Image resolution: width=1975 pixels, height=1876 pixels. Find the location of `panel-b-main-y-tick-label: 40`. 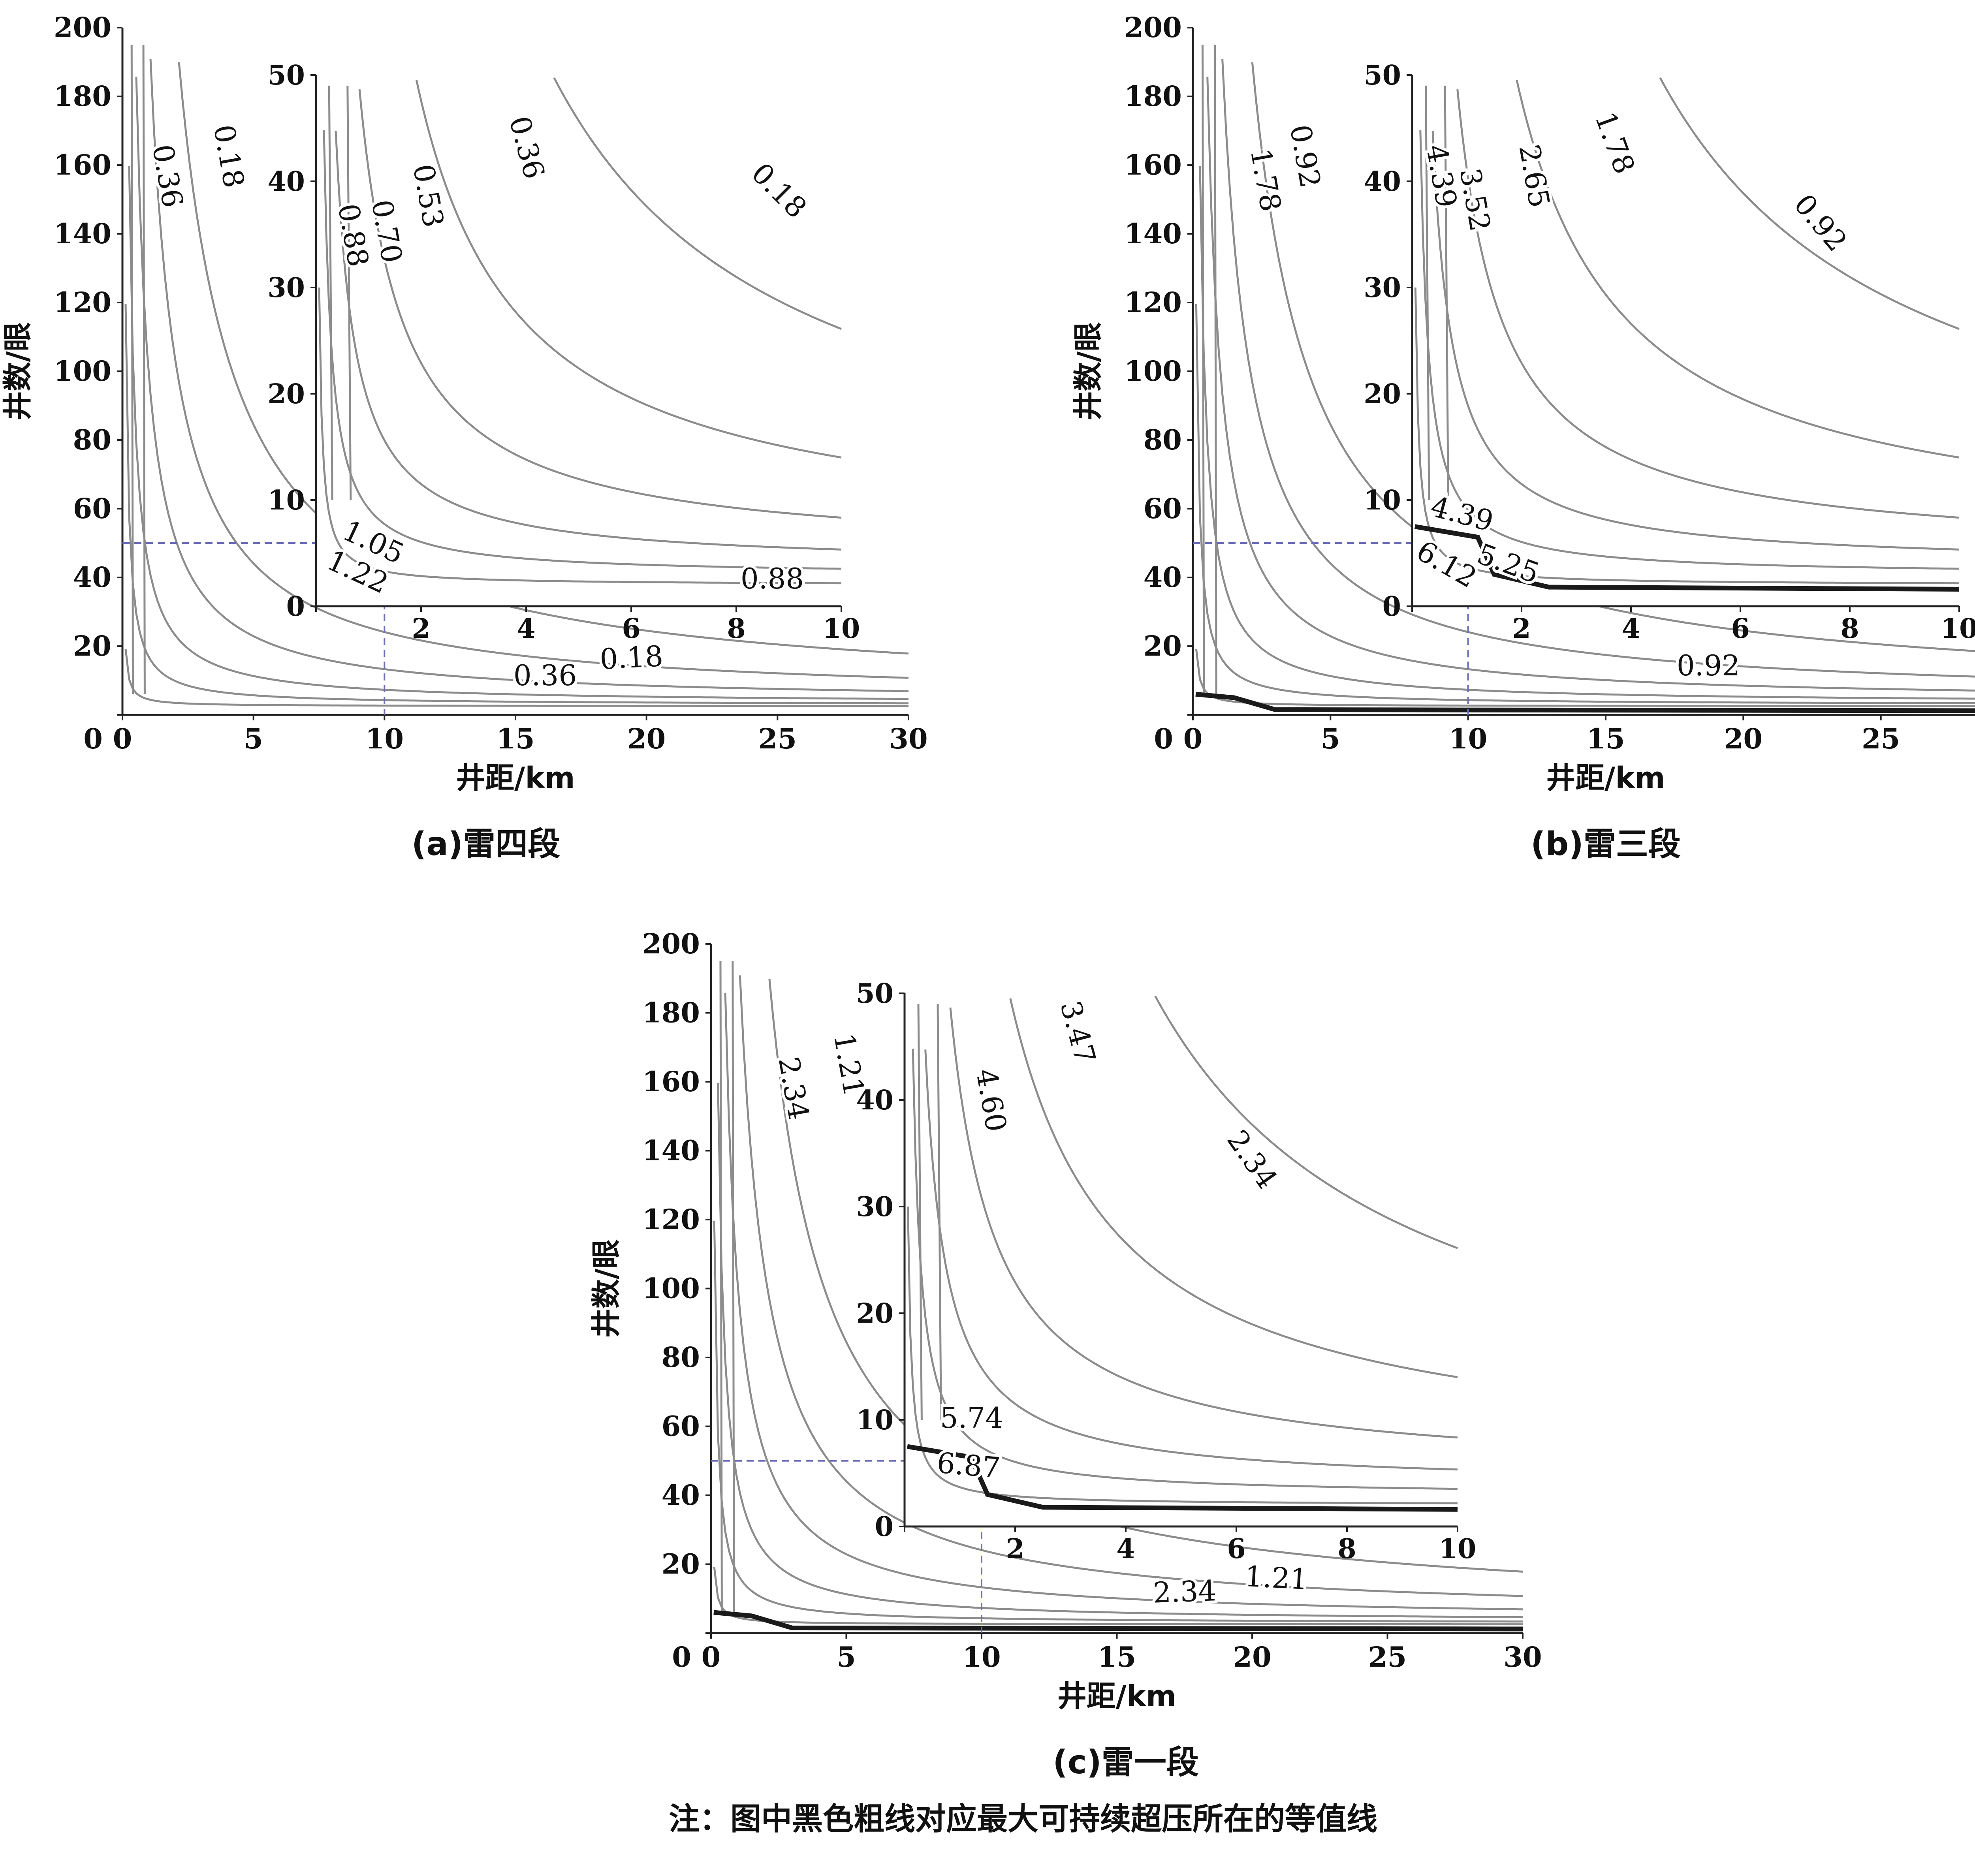

panel-b-main-y-tick-label: 40 is located at coordinates (1163, 577).